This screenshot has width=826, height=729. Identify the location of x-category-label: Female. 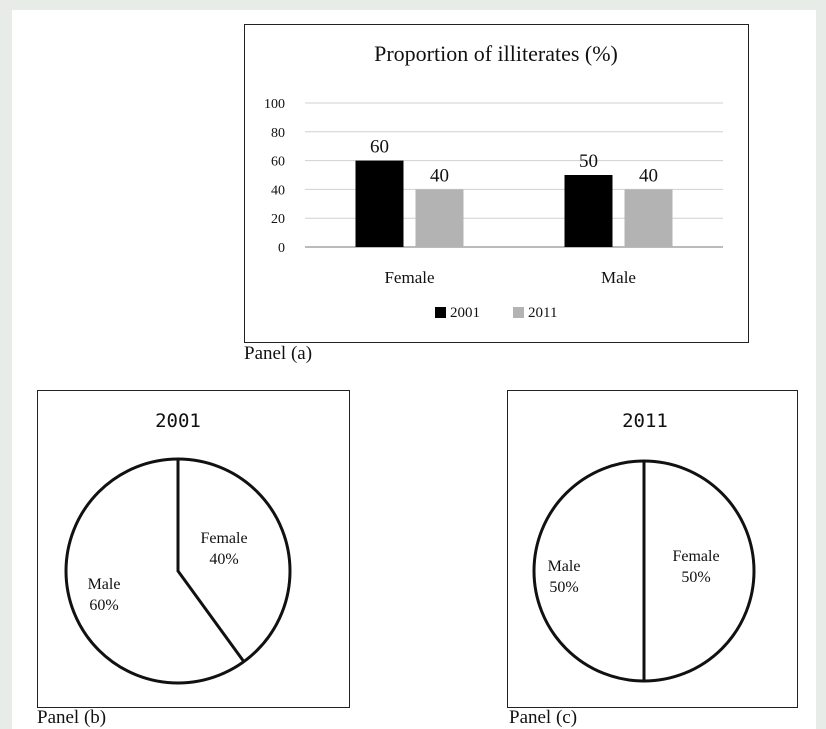
(409, 277).